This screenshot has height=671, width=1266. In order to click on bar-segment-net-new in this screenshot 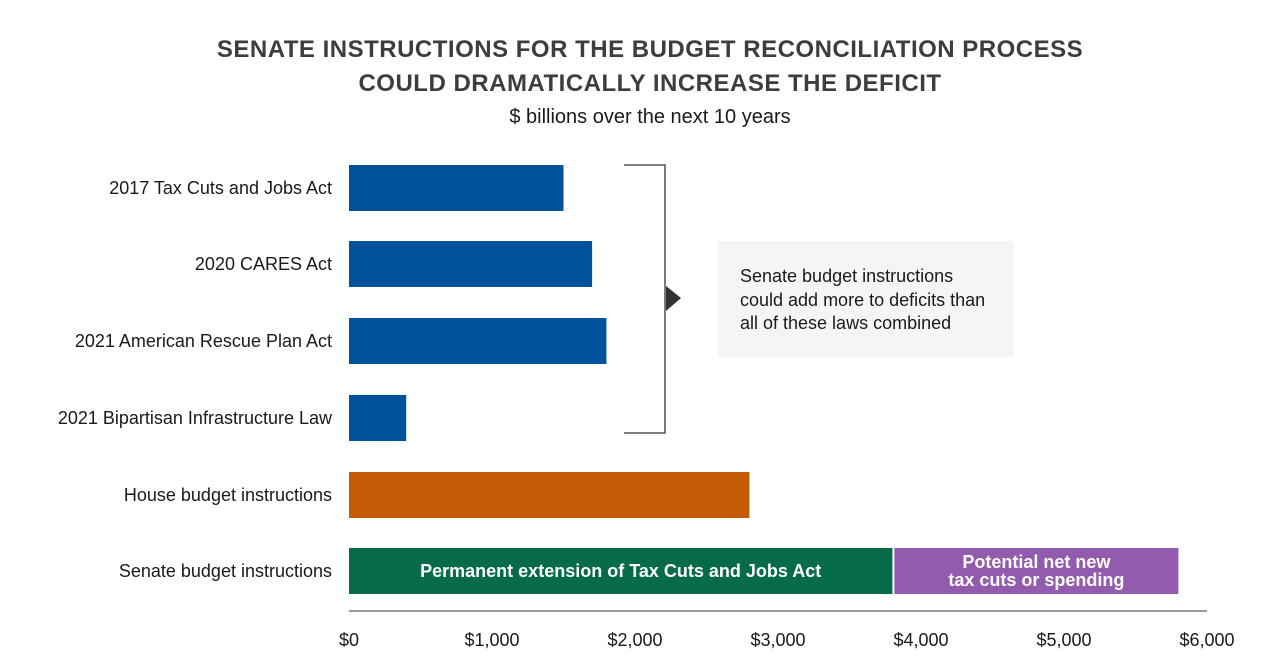, I will do `click(1036, 571)`.